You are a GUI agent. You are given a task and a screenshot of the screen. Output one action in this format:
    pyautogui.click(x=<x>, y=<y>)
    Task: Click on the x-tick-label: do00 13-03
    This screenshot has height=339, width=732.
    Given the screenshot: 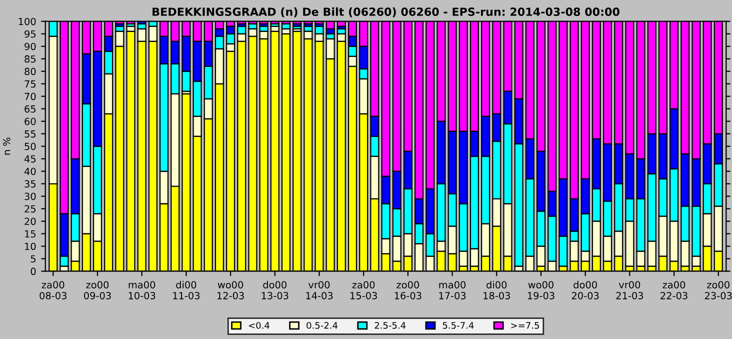 What is the action you would take?
    pyautogui.click(x=275, y=290)
    